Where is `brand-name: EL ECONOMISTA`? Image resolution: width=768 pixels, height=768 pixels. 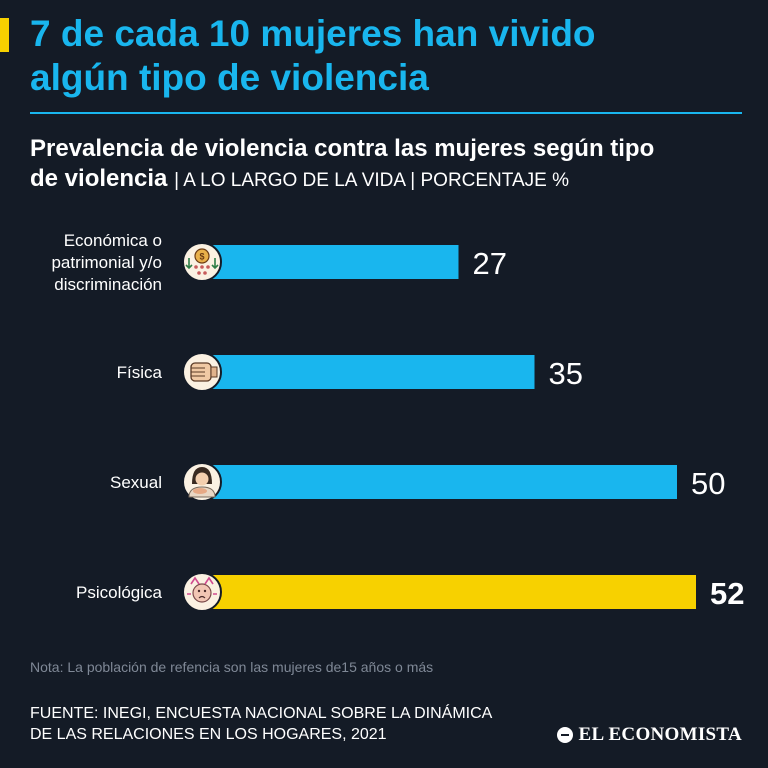
brand-name: EL ECONOMISTA is located at coordinates (660, 734).